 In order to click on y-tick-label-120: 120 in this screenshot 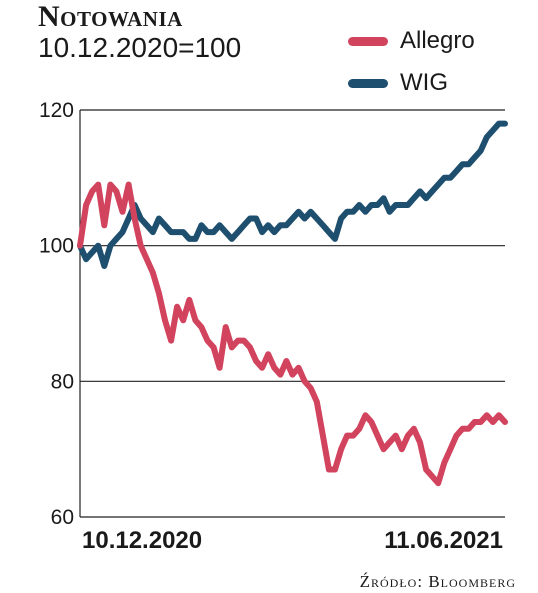, I will do `click(56, 110)`.